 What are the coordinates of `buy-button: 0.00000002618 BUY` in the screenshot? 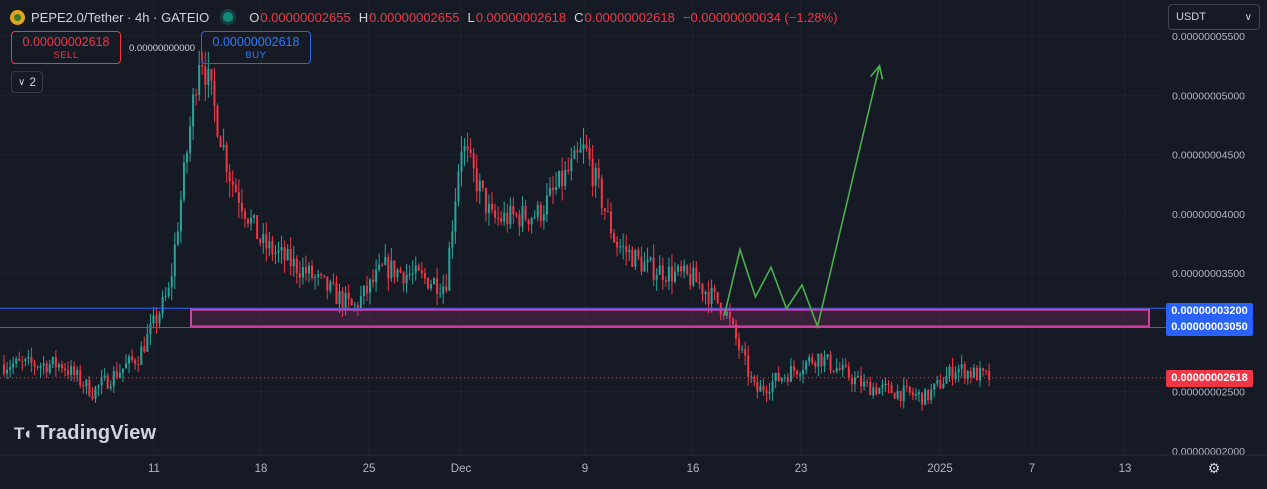 It's located at (256, 47).